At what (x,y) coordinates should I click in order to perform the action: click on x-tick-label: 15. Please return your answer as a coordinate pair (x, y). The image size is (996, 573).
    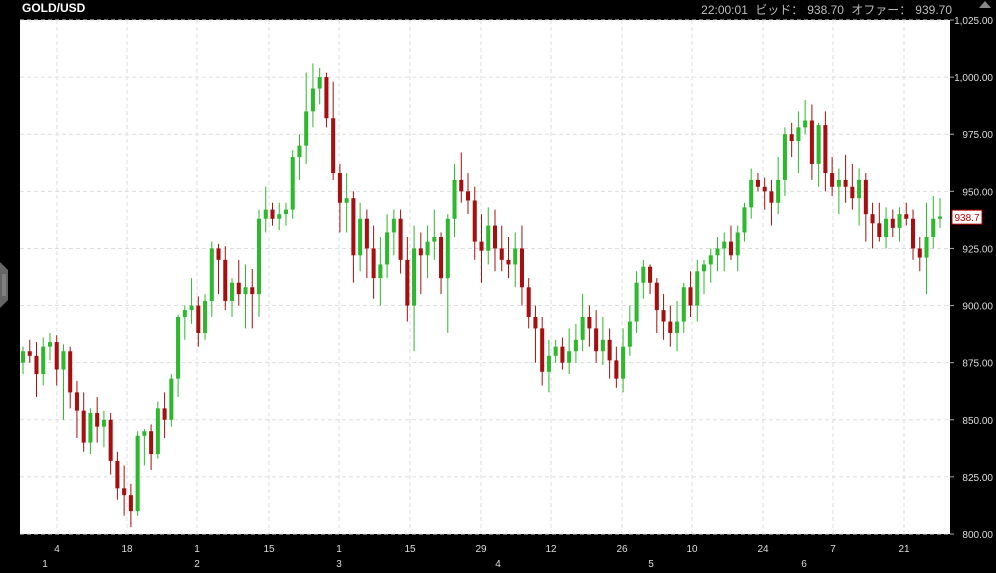
    Looking at the image, I should click on (269, 549).